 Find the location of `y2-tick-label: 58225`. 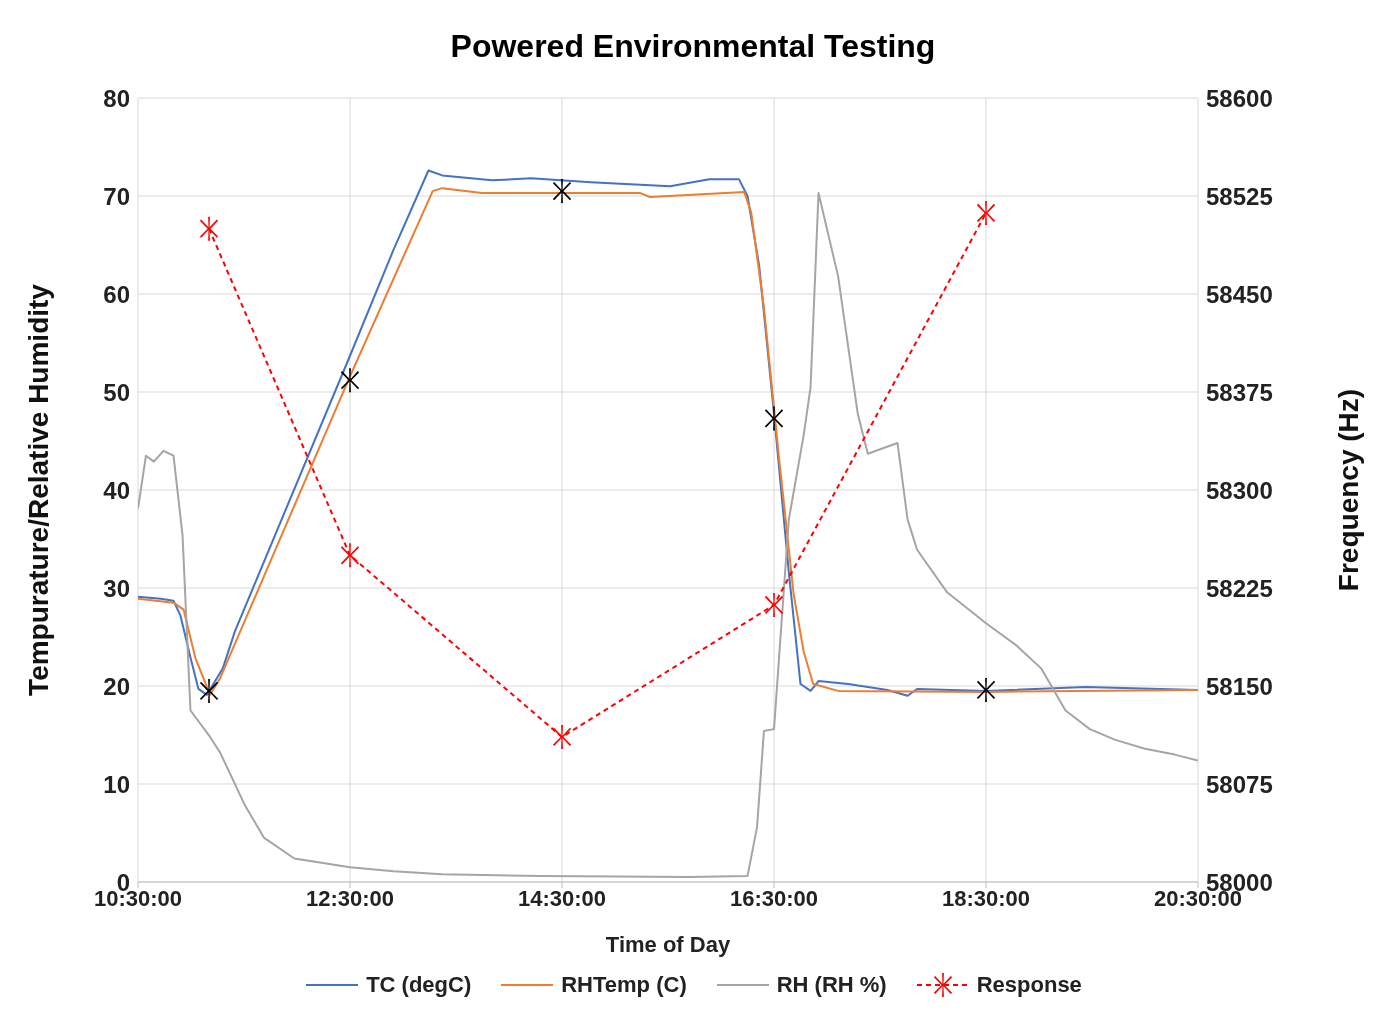

y2-tick-label: 58225 is located at coordinates (1239, 588).